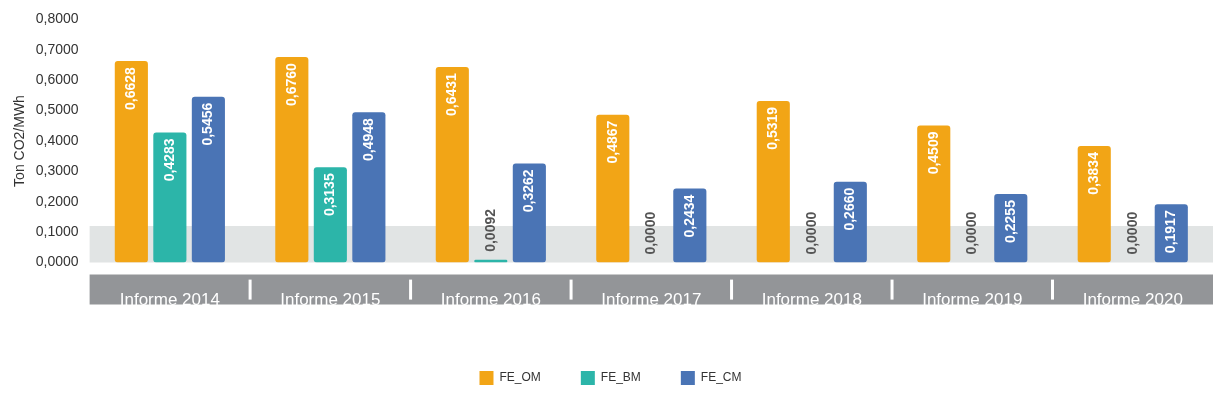 The width and height of the screenshot is (1229, 403). What do you see at coordinates (688, 216) in the screenshot?
I see `data-label: 0,2434` at bounding box center [688, 216].